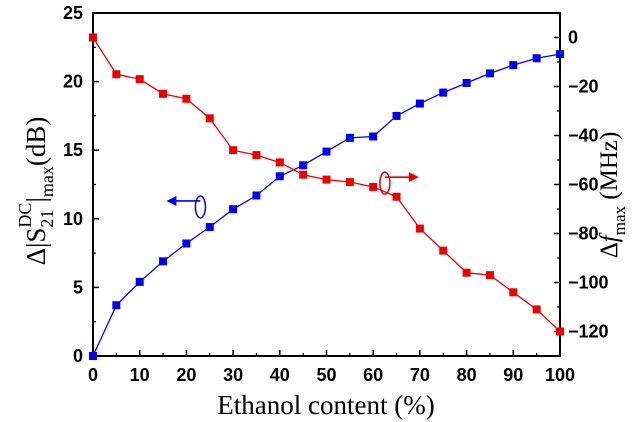  What do you see at coordinates (78, 356) in the screenshot?
I see `left-tick-label: 0` at bounding box center [78, 356].